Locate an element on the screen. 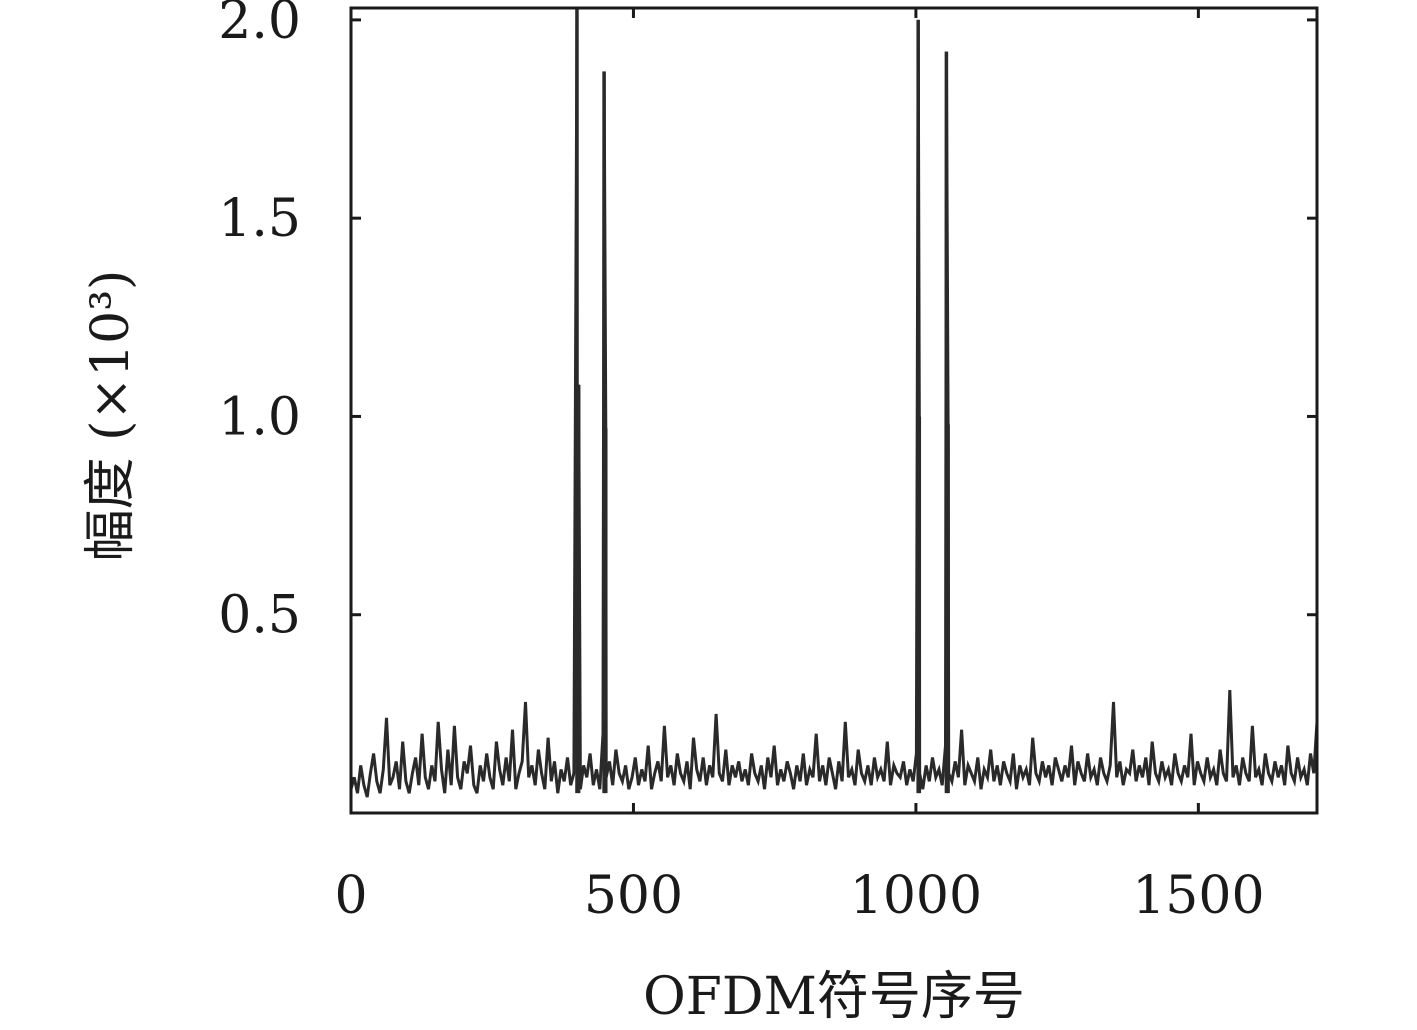  y-axis-title: 幅度 (×10³) is located at coordinates (111, 416).